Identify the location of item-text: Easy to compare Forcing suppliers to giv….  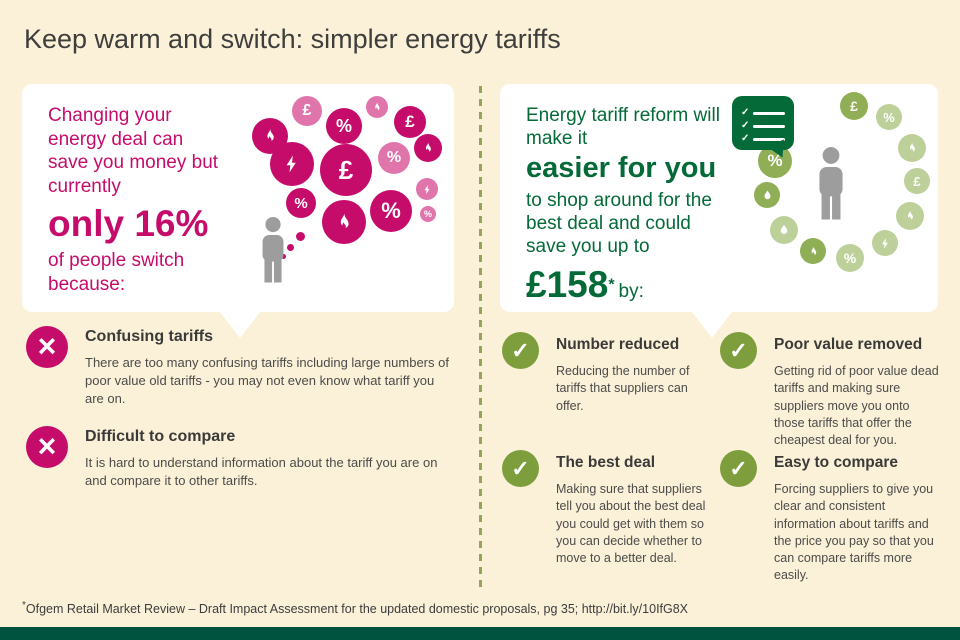
(857, 517).